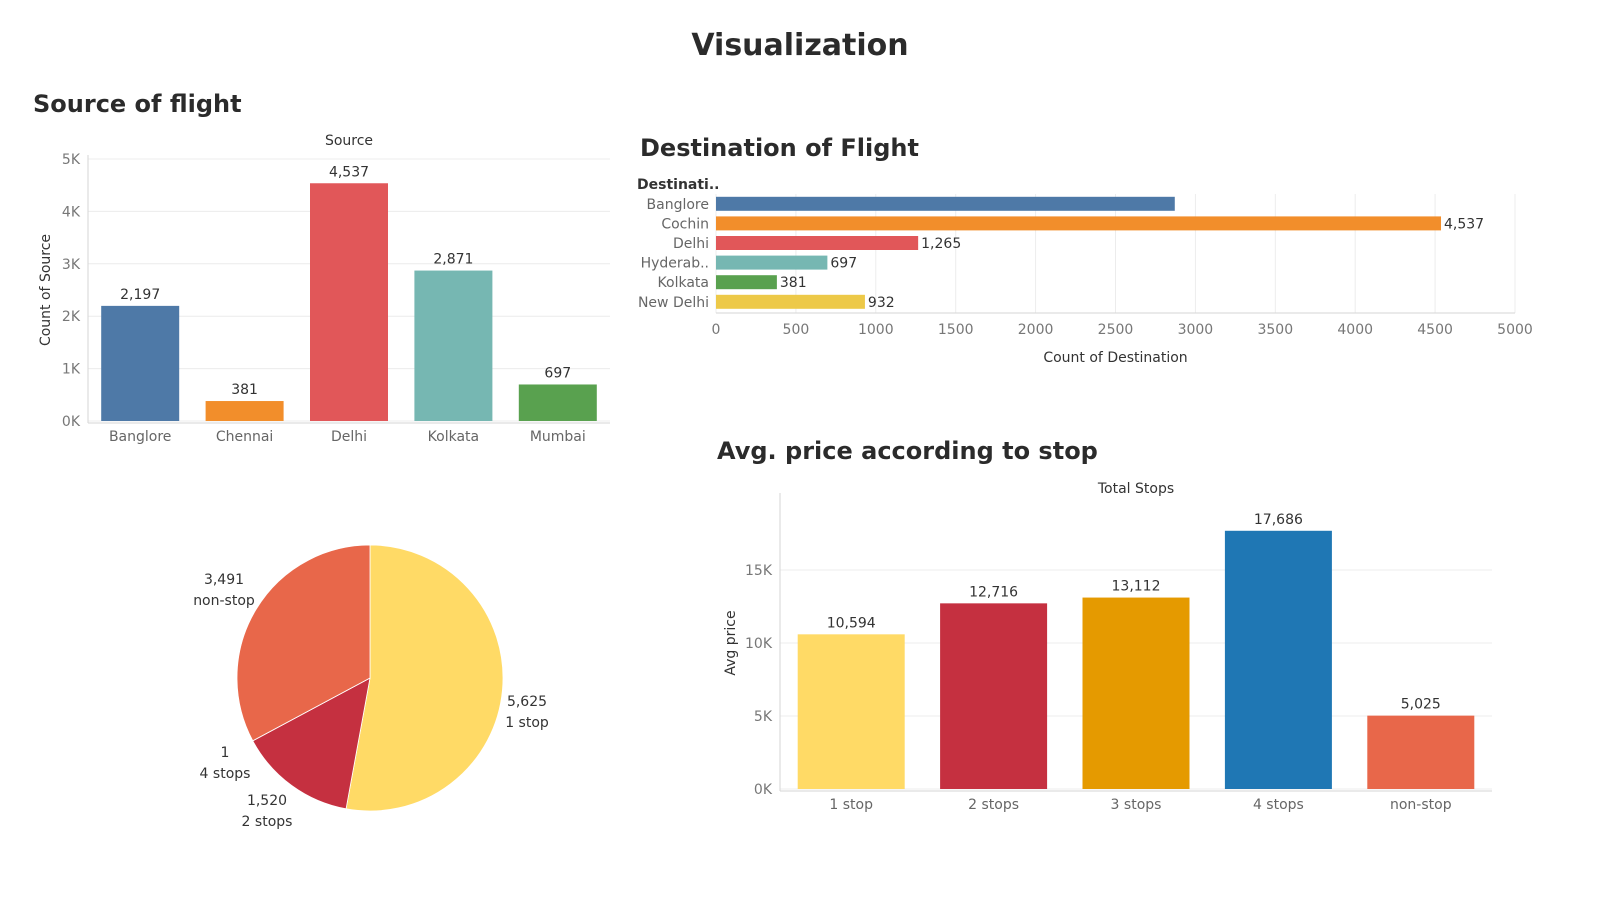  What do you see at coordinates (225, 753) in the screenshot?
I see `pie-slice-value-label: 1` at bounding box center [225, 753].